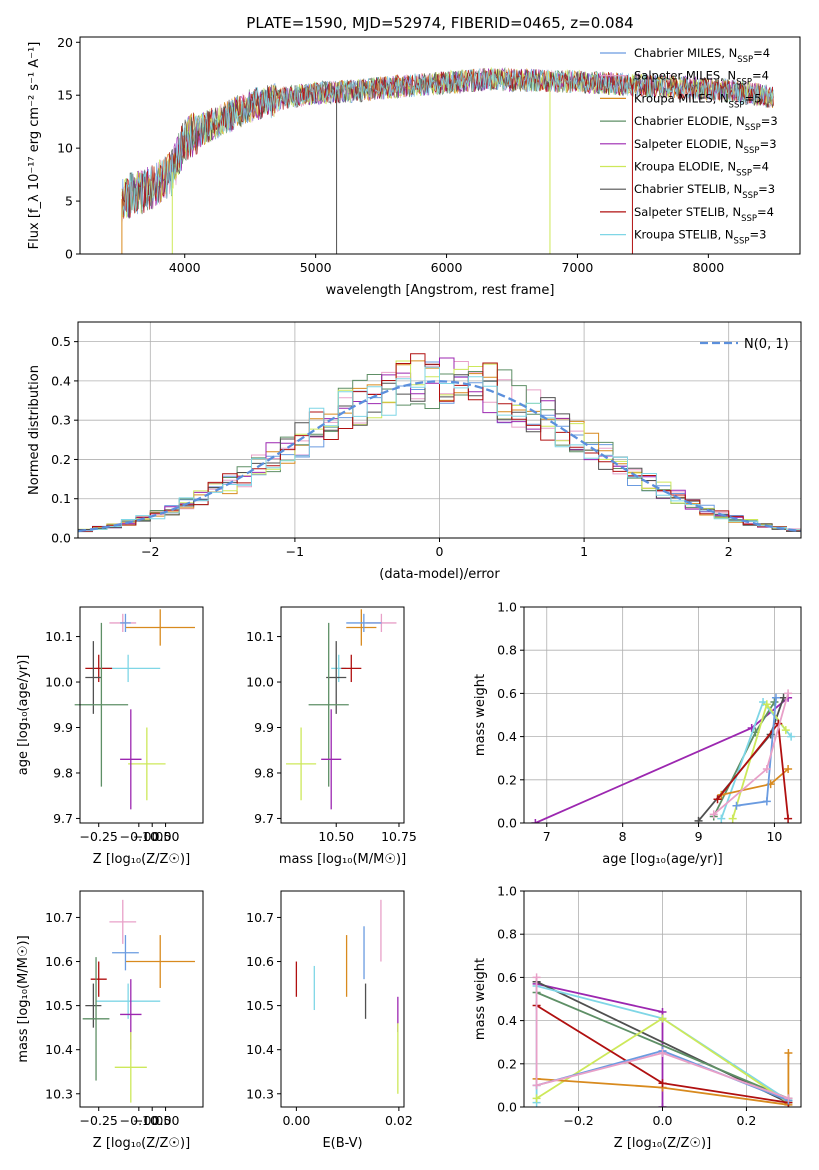  What do you see at coordinates (704, 214) in the screenshot?
I see `legend-label: Salpeter STELIB, NSSP=4` at bounding box center [704, 214].